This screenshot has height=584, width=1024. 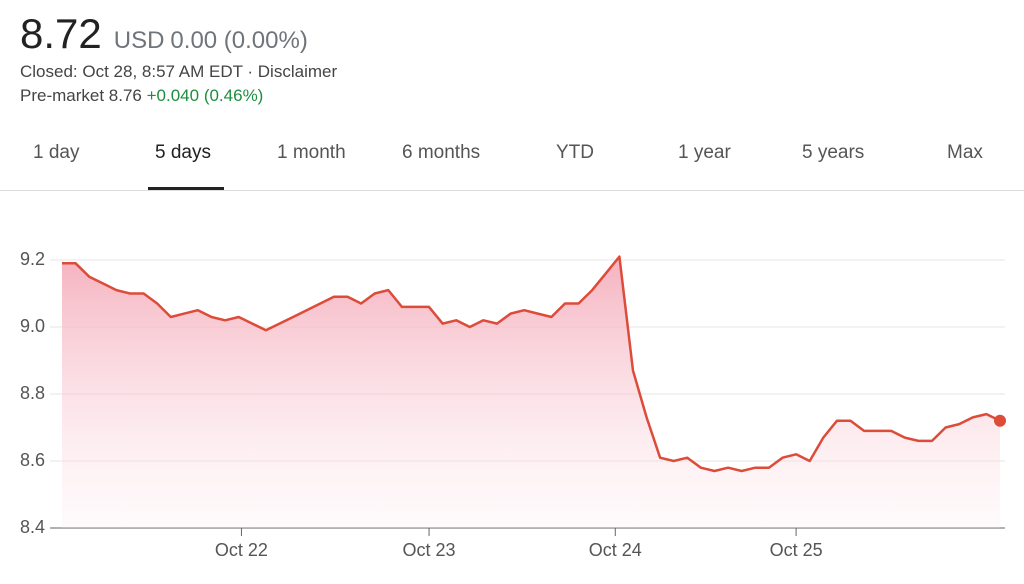 What do you see at coordinates (81, 95) in the screenshot?
I see `premarket-label: Pre-market 8.76` at bounding box center [81, 95].